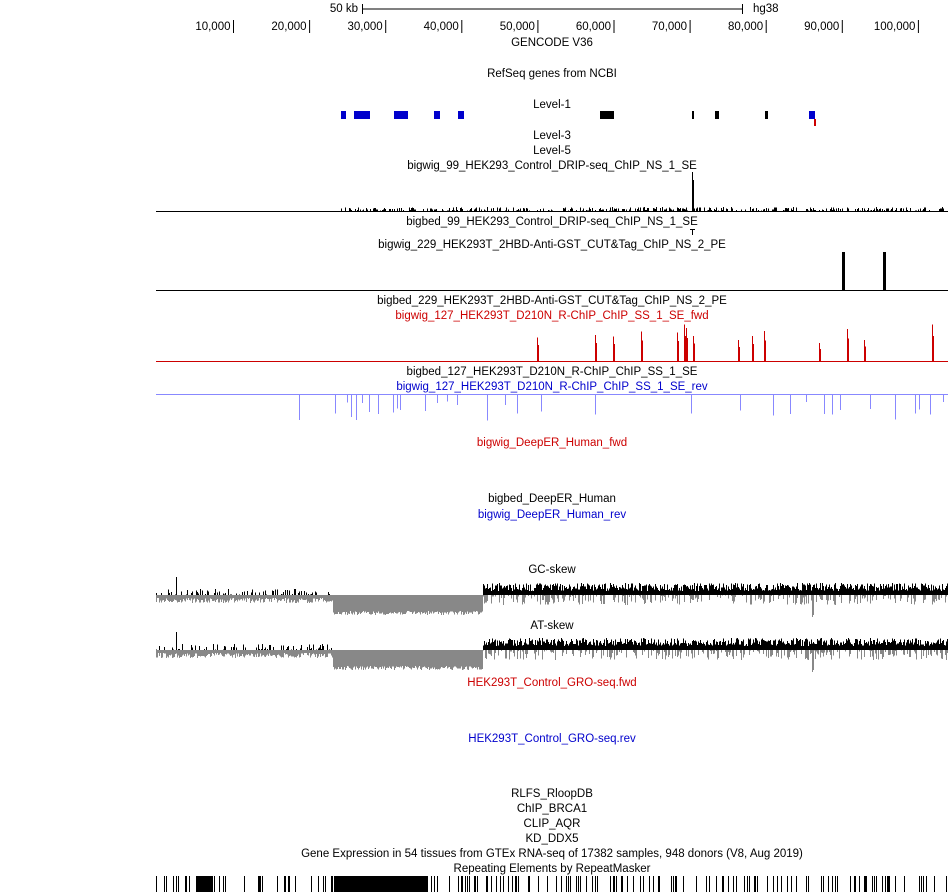 This screenshot has height=892, width=950. I want to click on ruler-label: 100,000, so click(895, 27).